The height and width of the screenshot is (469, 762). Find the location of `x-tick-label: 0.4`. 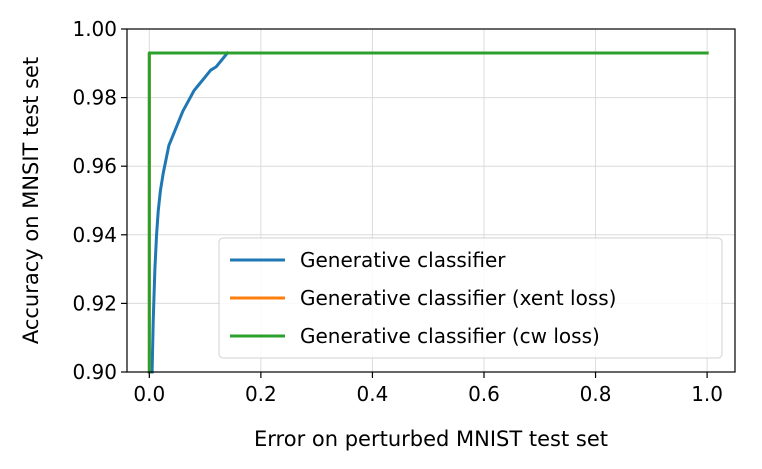

x-tick-label: 0.4 is located at coordinates (373, 394).